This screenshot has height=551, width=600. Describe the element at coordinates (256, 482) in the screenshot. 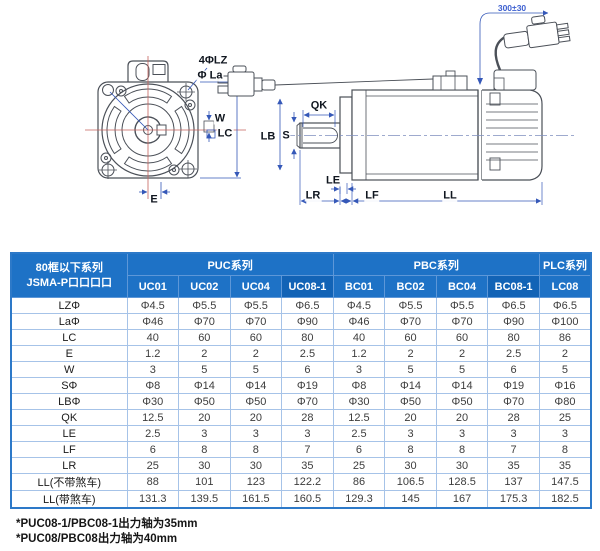

I see `value-cell: 123` at that location.